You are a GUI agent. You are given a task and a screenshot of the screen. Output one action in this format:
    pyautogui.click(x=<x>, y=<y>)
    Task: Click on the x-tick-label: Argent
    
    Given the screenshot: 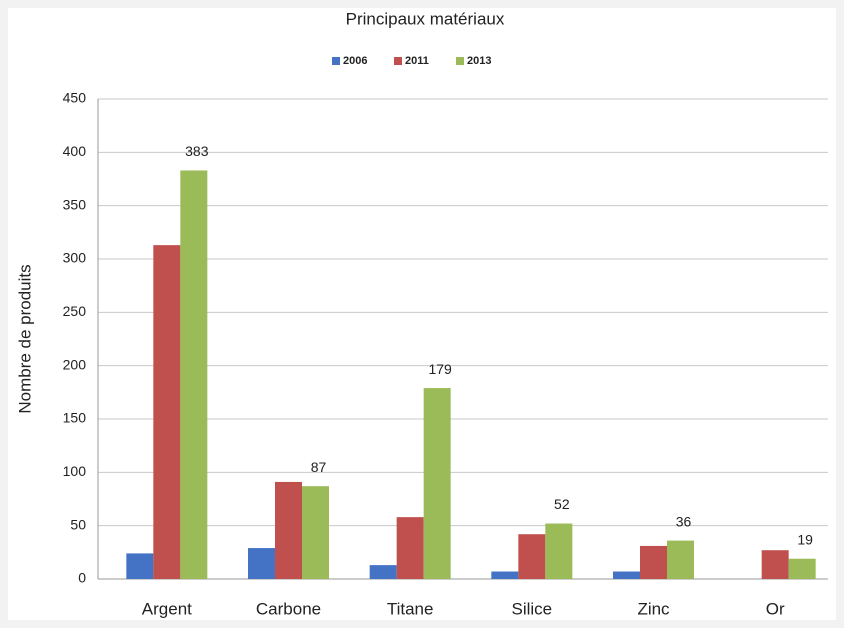 What is the action you would take?
    pyautogui.click(x=167, y=608)
    